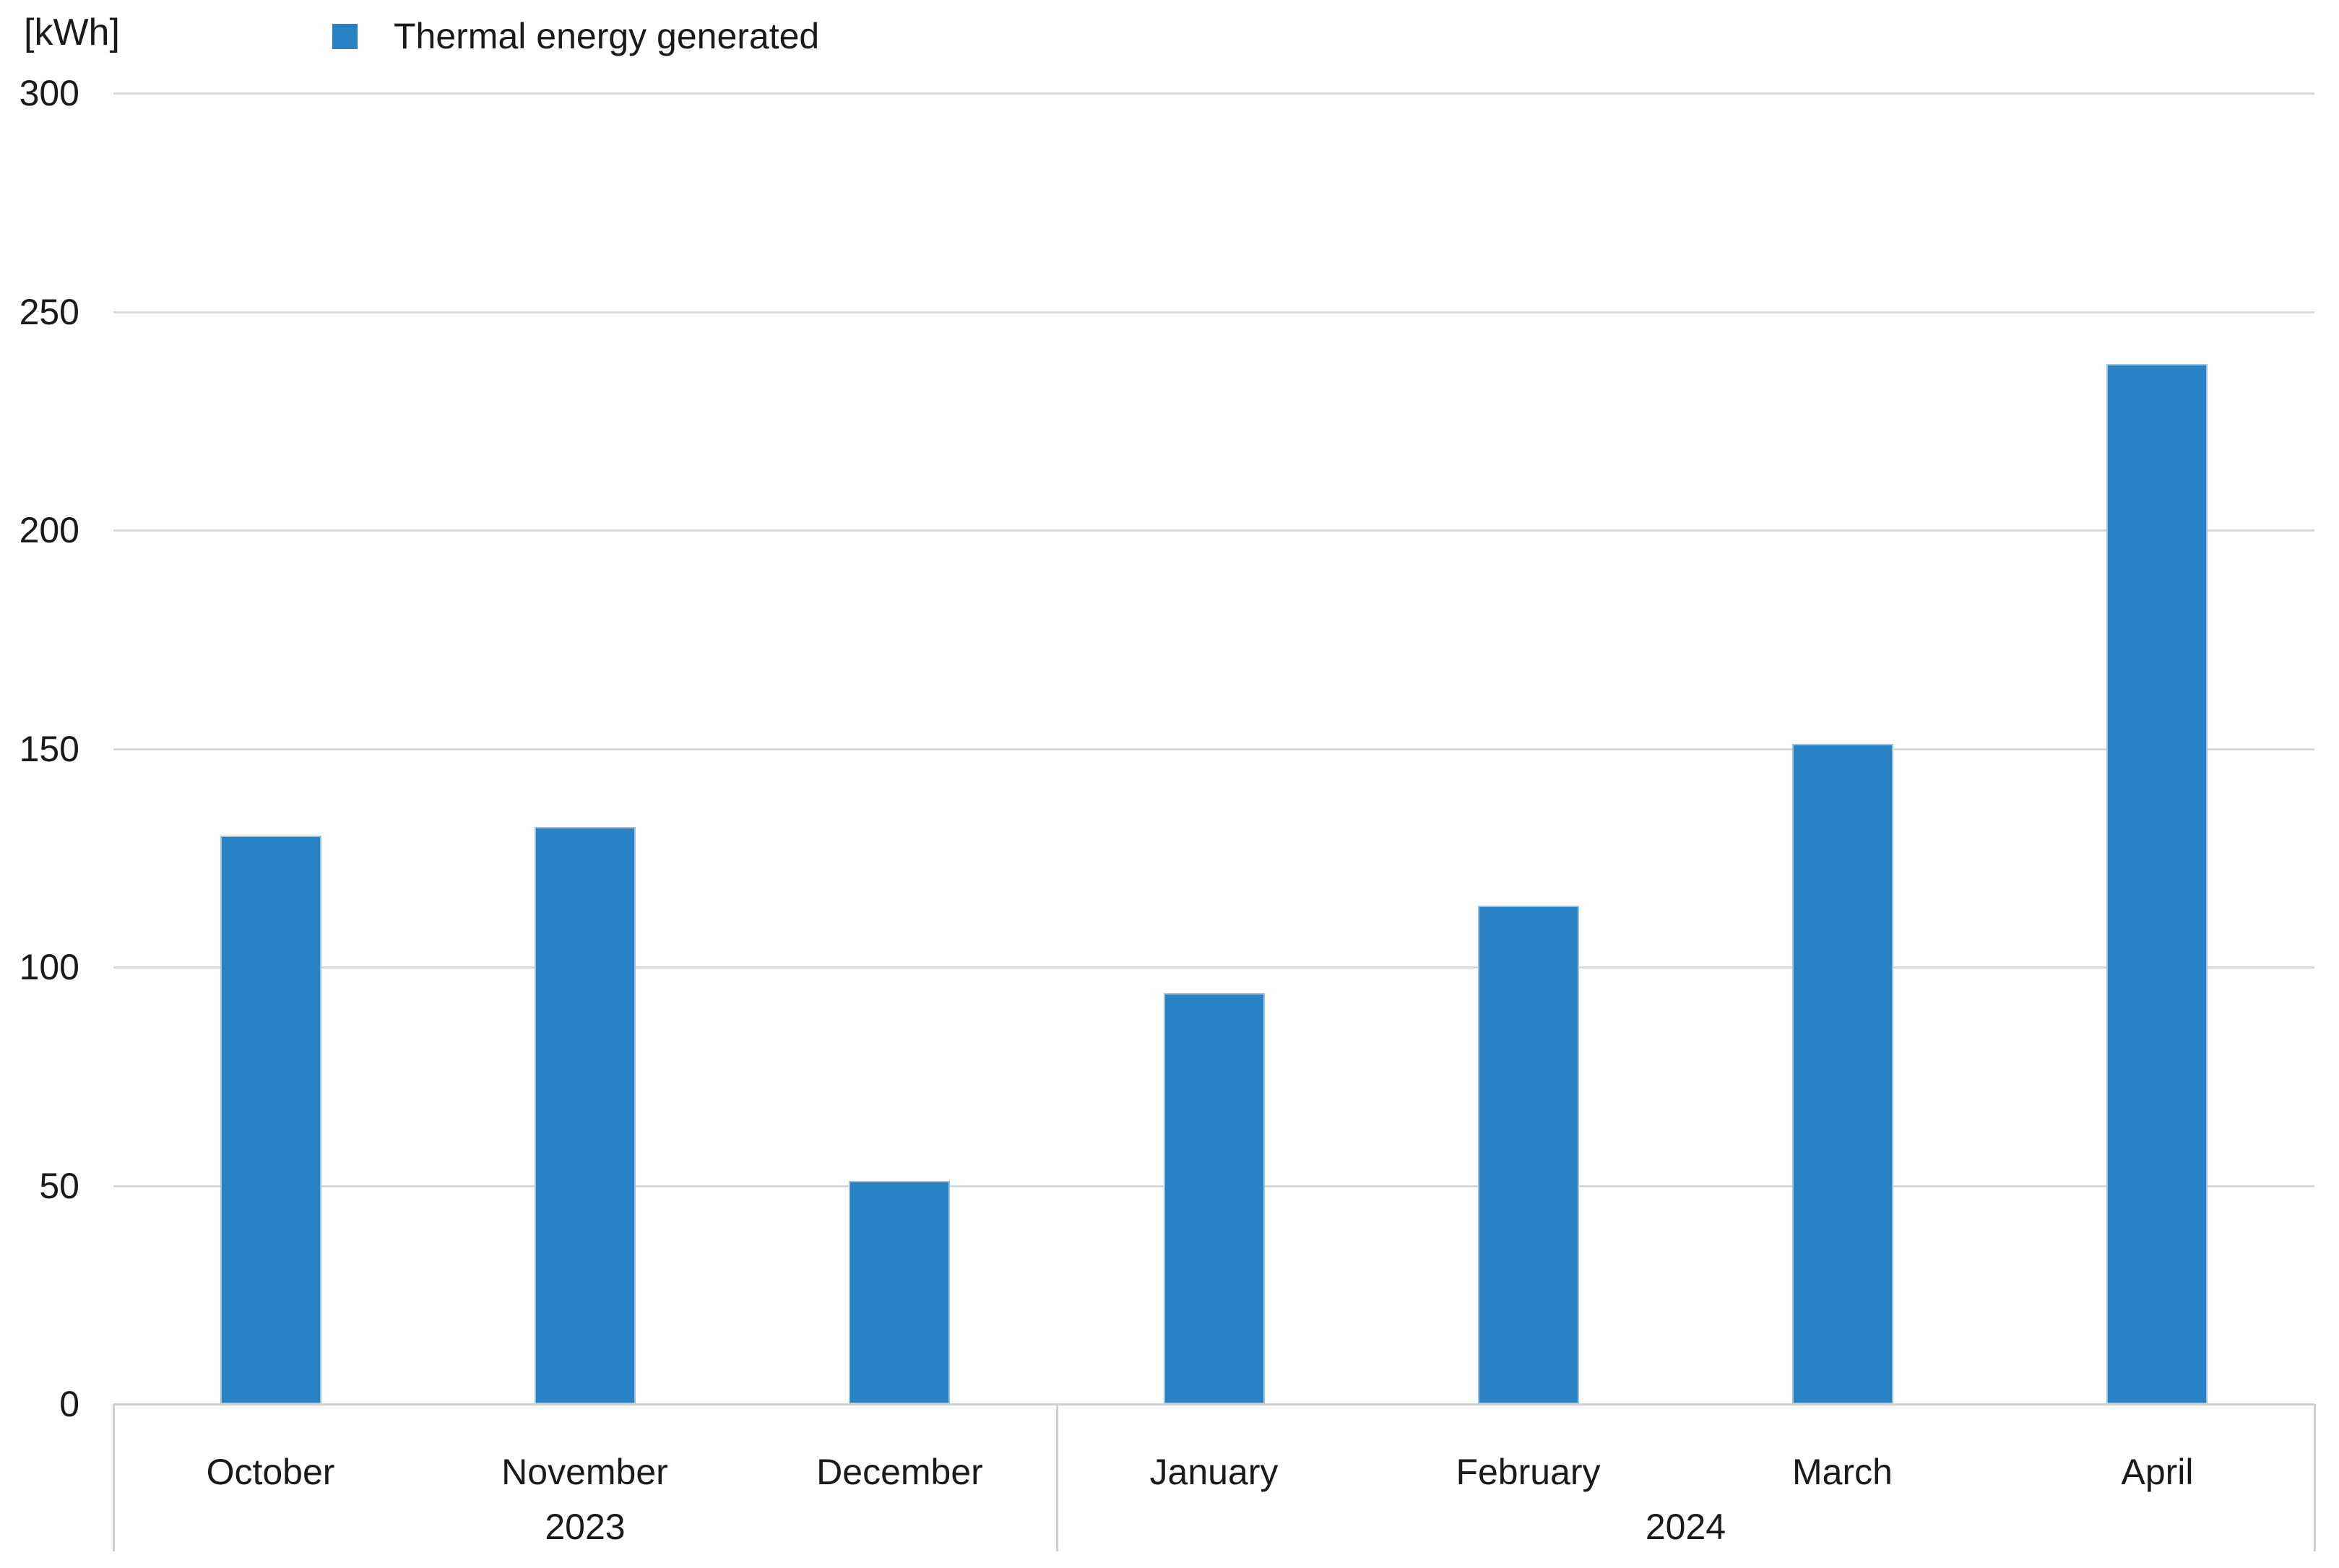 The width and height of the screenshot is (2339, 1568). What do you see at coordinates (2157, 884) in the screenshot?
I see `bar-april` at bounding box center [2157, 884].